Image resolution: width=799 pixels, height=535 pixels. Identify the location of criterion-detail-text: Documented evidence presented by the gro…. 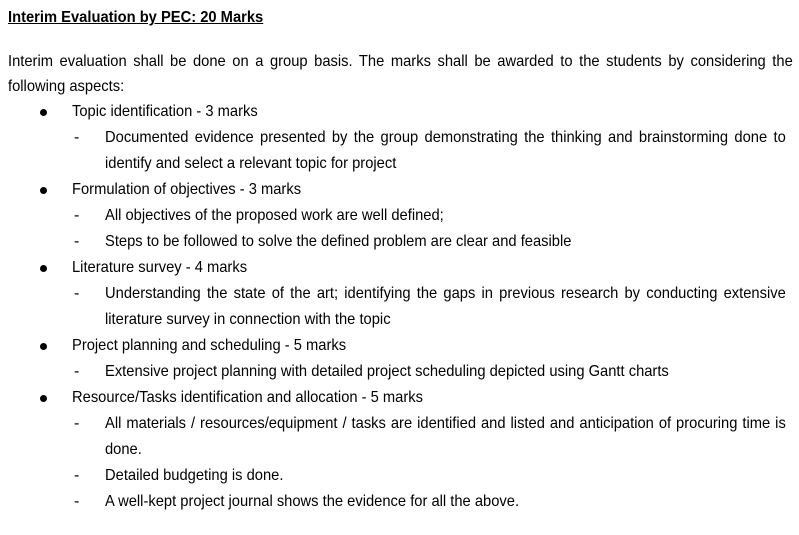
(445, 150).